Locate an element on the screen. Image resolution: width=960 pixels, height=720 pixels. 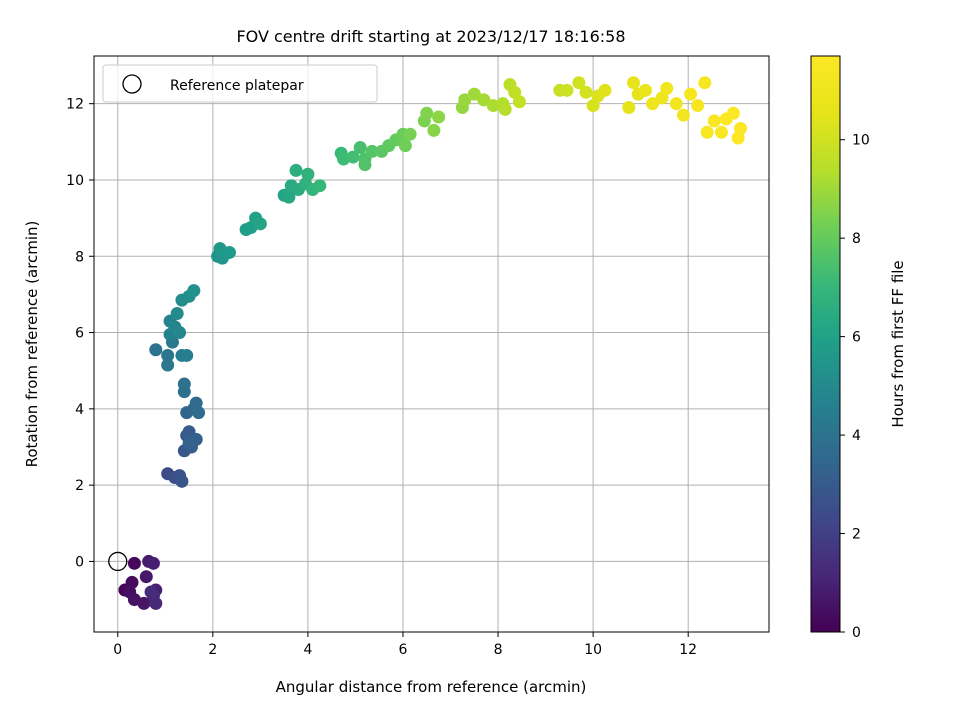
colorbar-tick-label: 8 is located at coordinates (856, 239).